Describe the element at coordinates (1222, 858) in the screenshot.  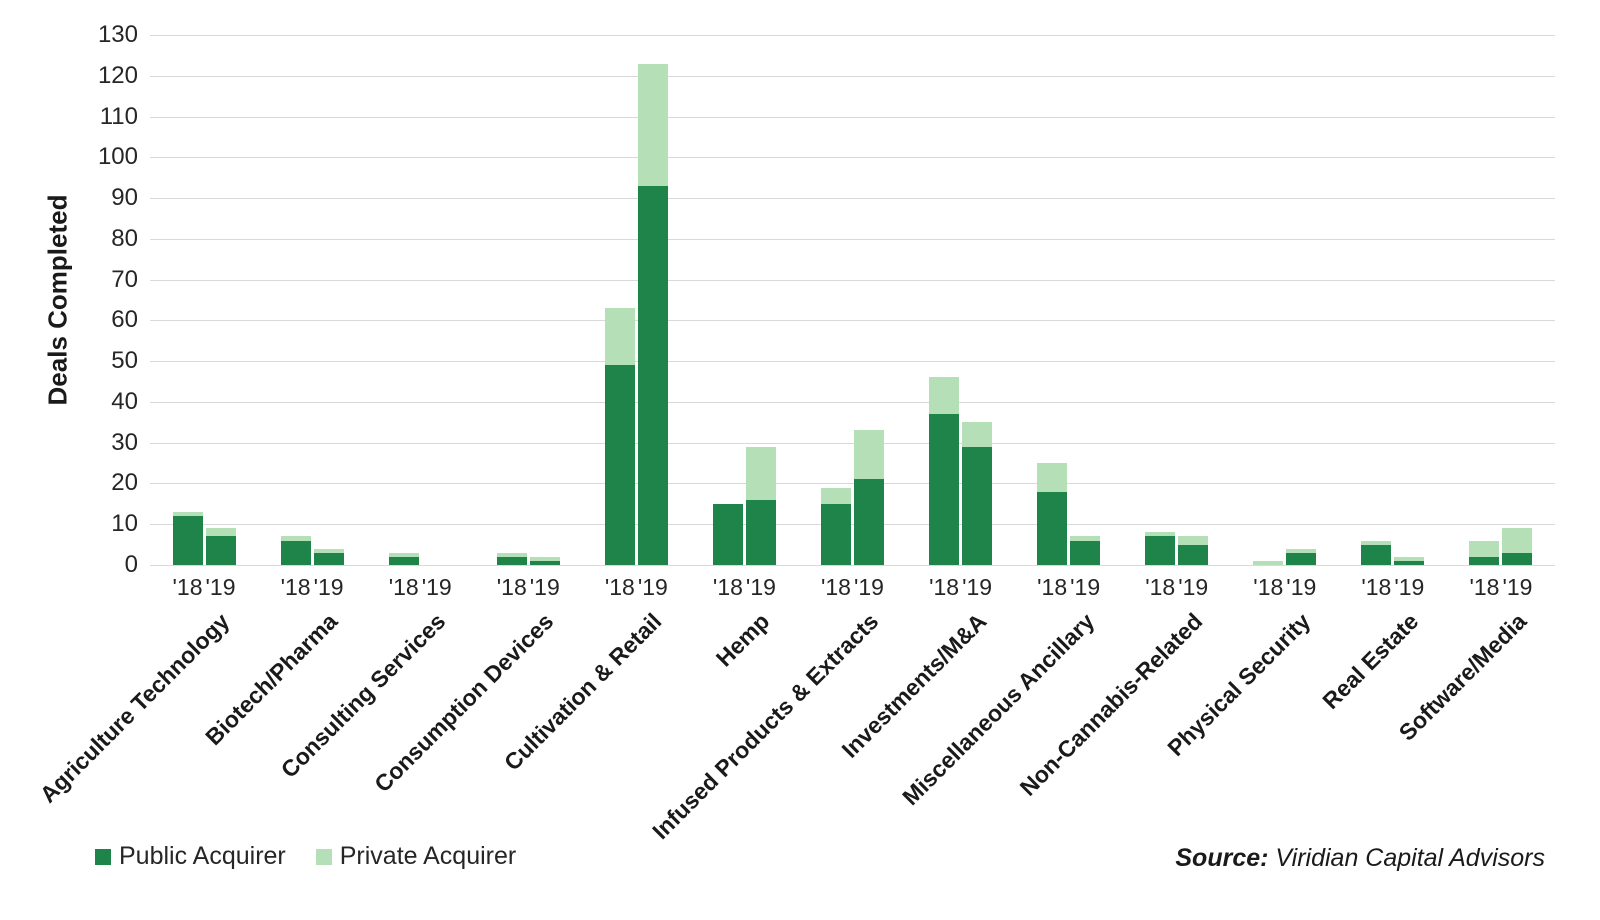
I see `source-label: Source:` at that location.